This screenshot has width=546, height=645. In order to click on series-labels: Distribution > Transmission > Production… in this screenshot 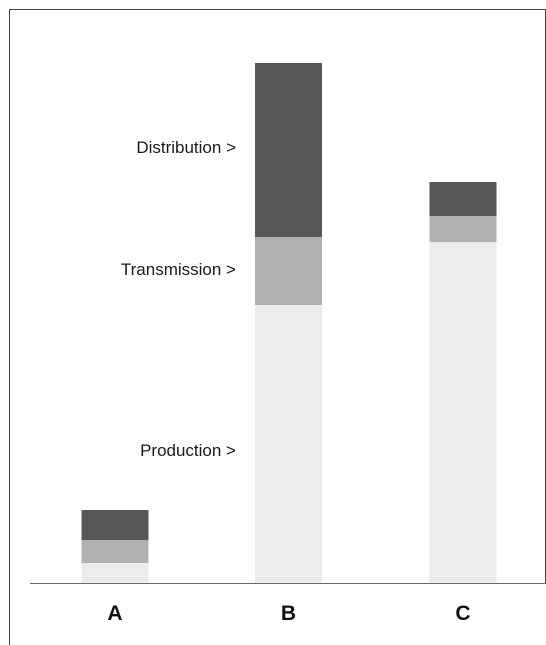, I will do `click(178, 299)`.